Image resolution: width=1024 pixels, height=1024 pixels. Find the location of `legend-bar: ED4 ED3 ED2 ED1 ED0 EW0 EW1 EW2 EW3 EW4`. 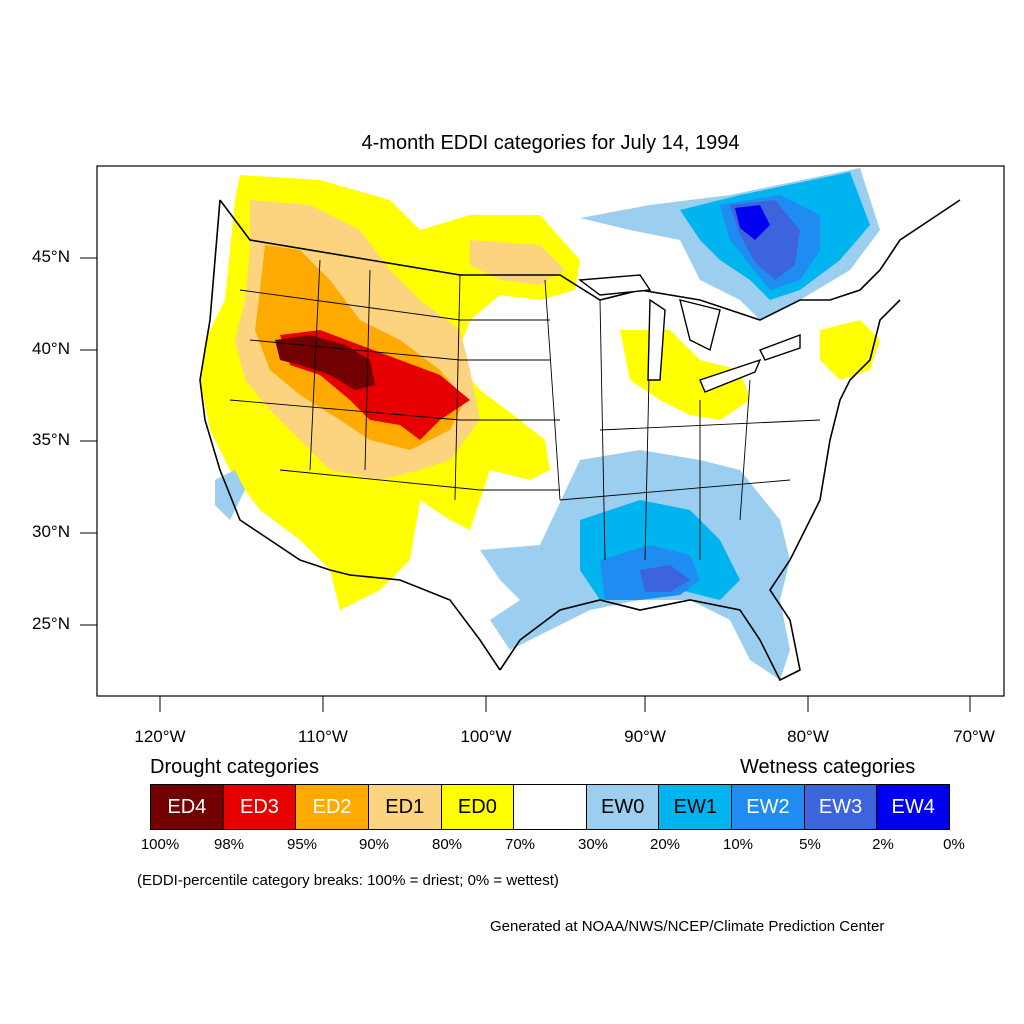

legend-bar: ED4 ED3 ED2 ED1 ED0 EW0 EW1 EW2 EW3 EW4 is located at coordinates (550, 807).